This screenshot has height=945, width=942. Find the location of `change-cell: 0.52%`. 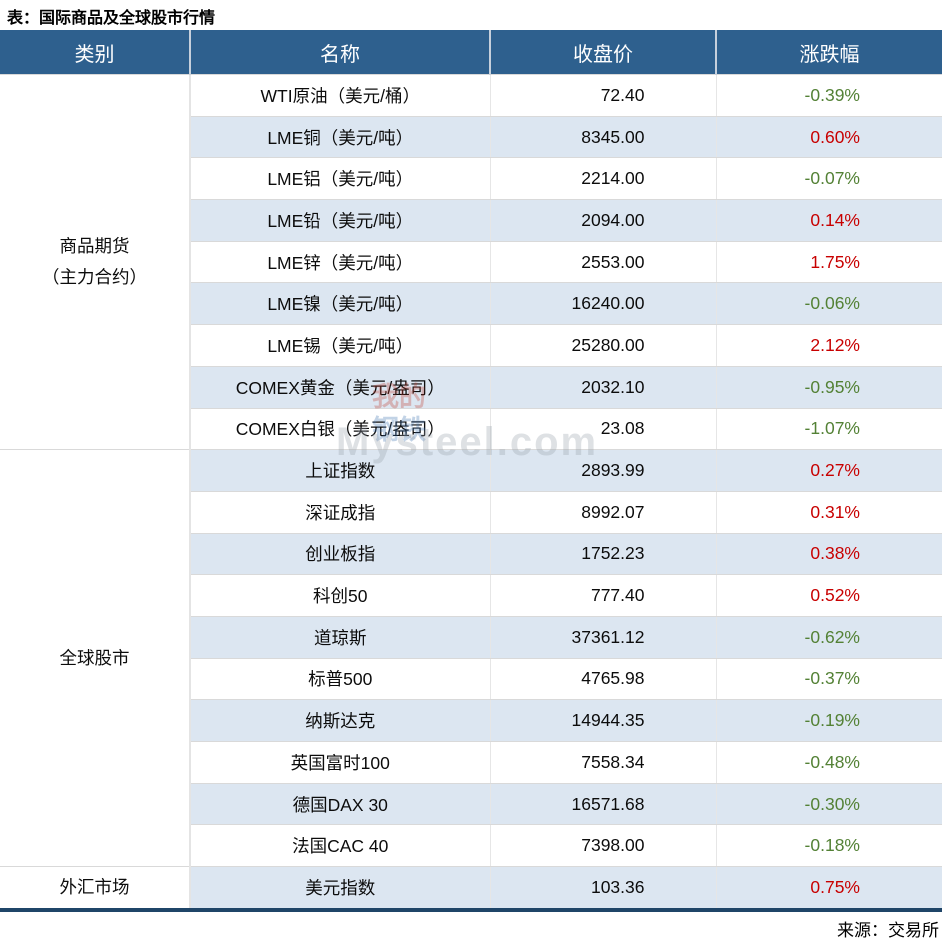

change-cell: 0.52% is located at coordinates (828, 595).